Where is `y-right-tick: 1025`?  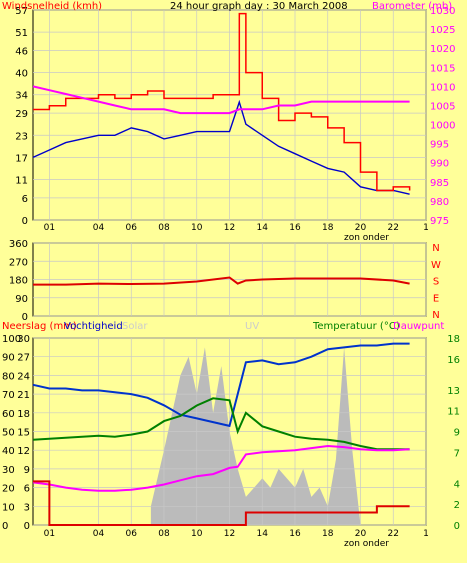 y-right-tick: 1025 is located at coordinates (442, 30).